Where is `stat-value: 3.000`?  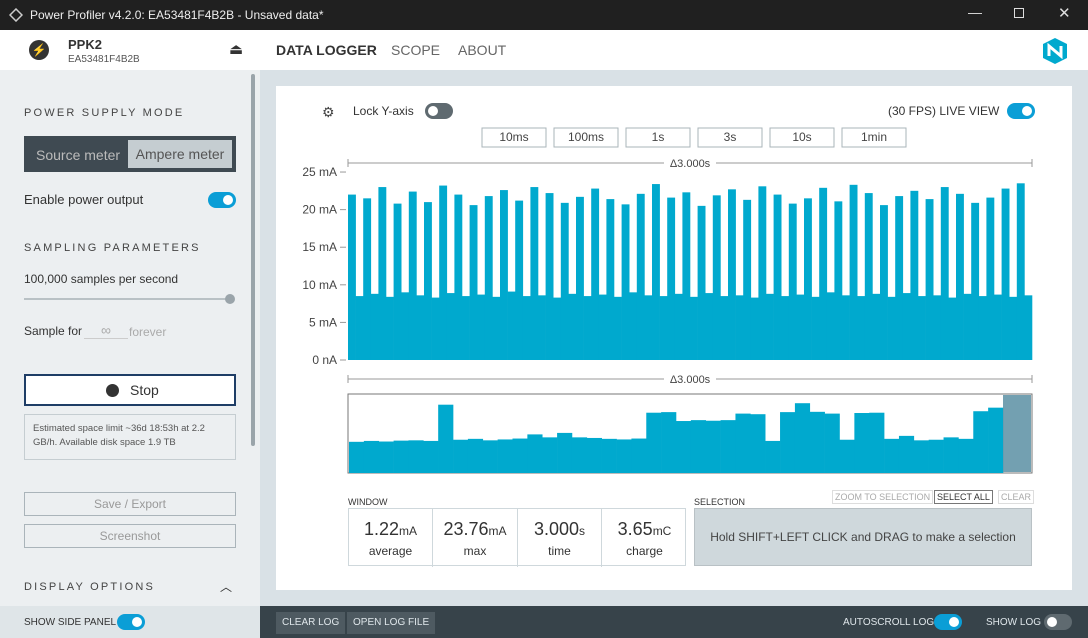 stat-value: 3.000 is located at coordinates (556, 529).